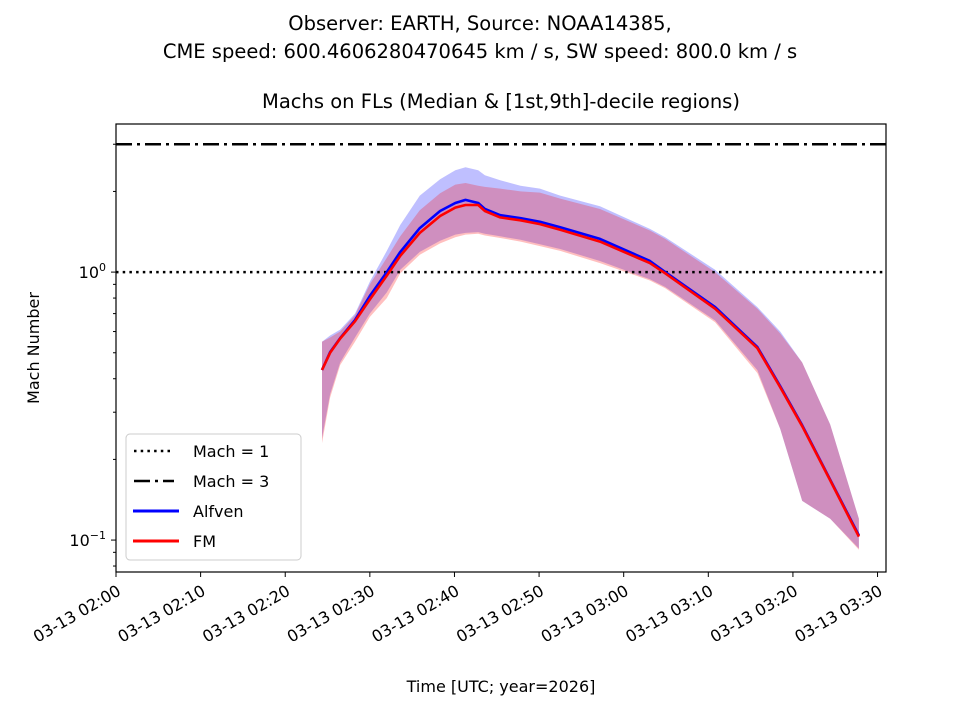 The width and height of the screenshot is (960, 720). I want to click on figure-suptitle-line-1: Observer: EARTH, Source: NOAA14385,, so click(480, 23).